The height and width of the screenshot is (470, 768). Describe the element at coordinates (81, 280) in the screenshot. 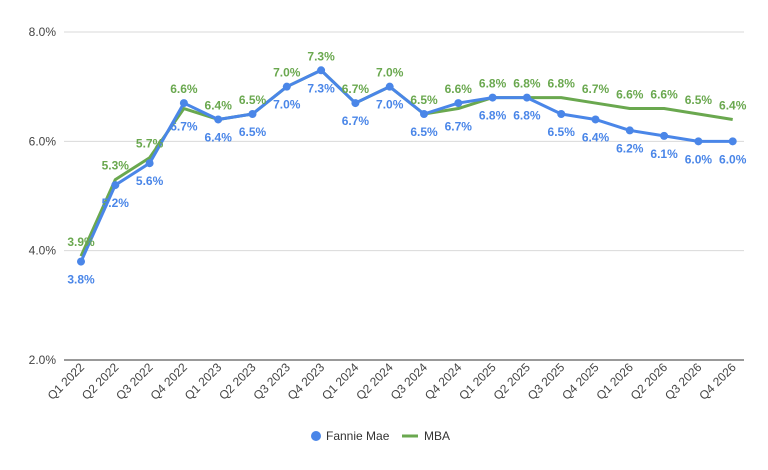

I see `data-label-fannie-mae: 3.8%` at that location.